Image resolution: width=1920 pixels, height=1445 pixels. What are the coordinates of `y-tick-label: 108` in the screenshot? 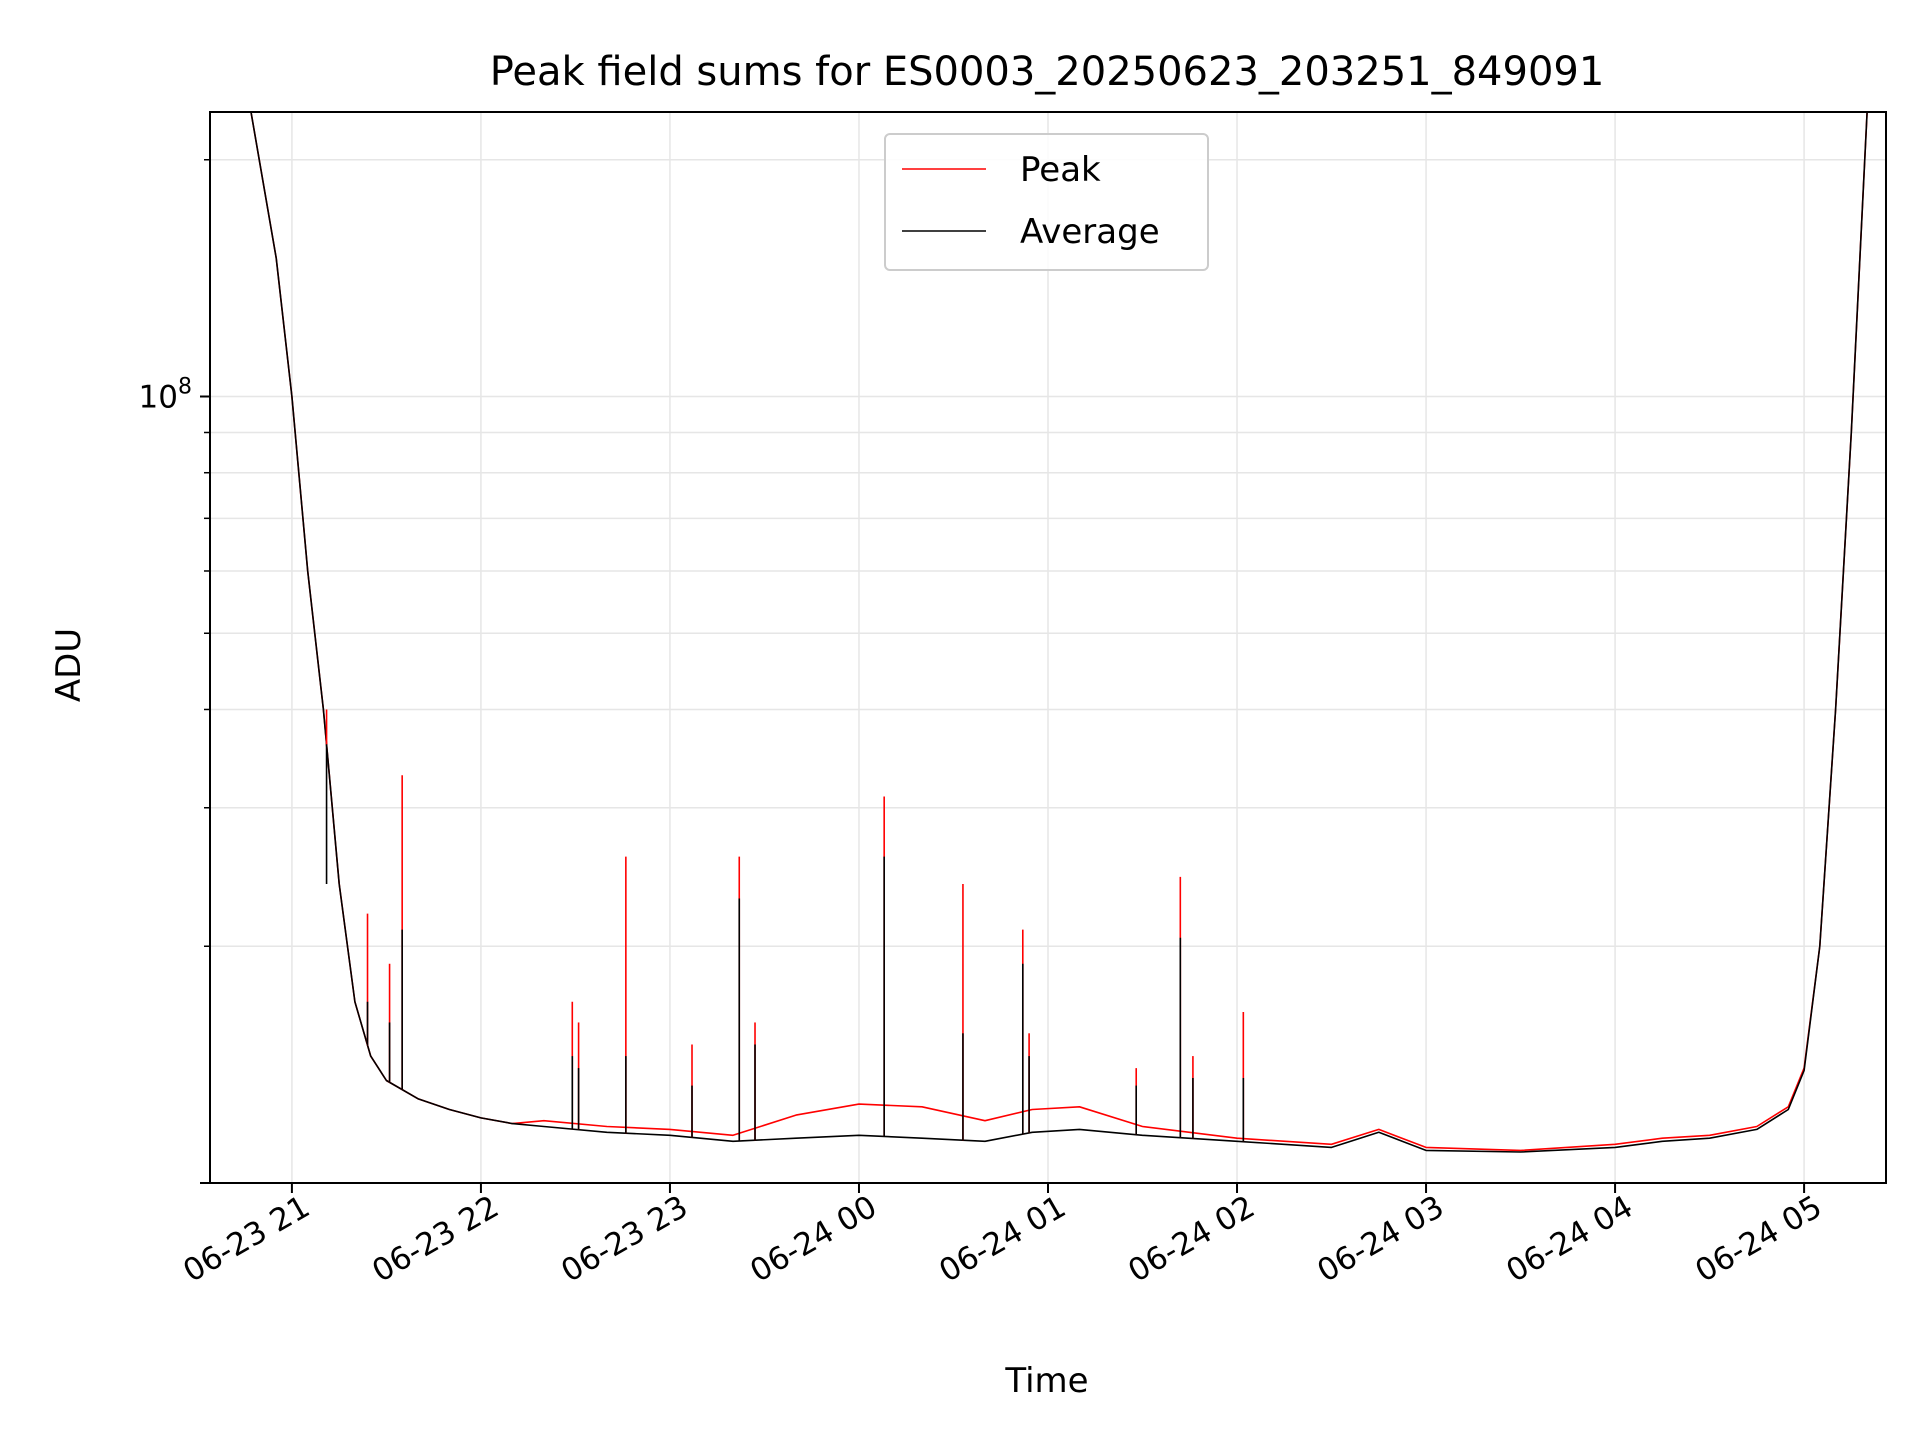 It's located at (165, 394).